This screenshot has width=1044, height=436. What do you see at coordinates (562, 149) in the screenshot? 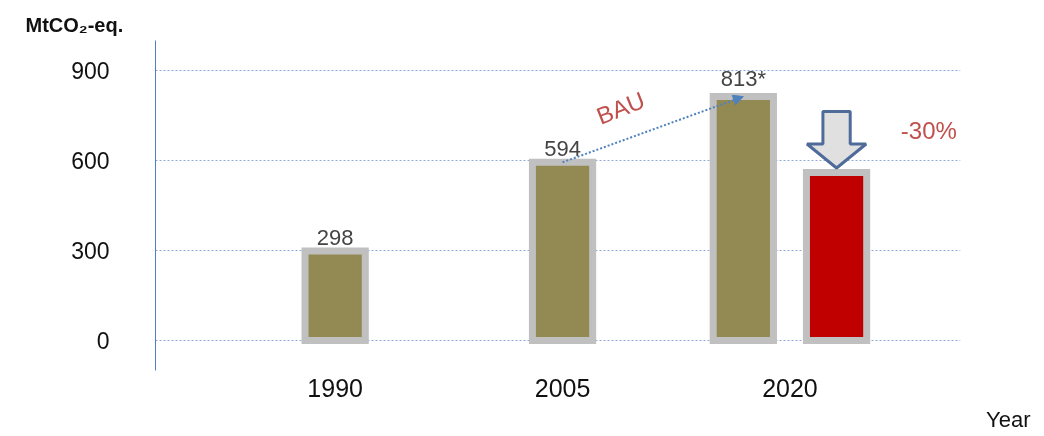
I see `data-label: 594` at bounding box center [562, 149].